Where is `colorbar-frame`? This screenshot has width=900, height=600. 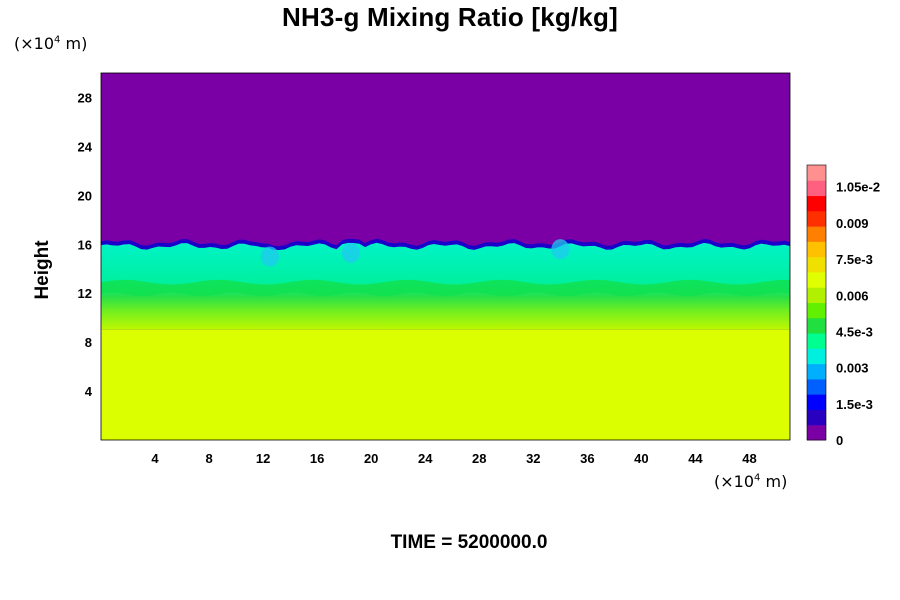
colorbar-frame is located at coordinates (816, 302).